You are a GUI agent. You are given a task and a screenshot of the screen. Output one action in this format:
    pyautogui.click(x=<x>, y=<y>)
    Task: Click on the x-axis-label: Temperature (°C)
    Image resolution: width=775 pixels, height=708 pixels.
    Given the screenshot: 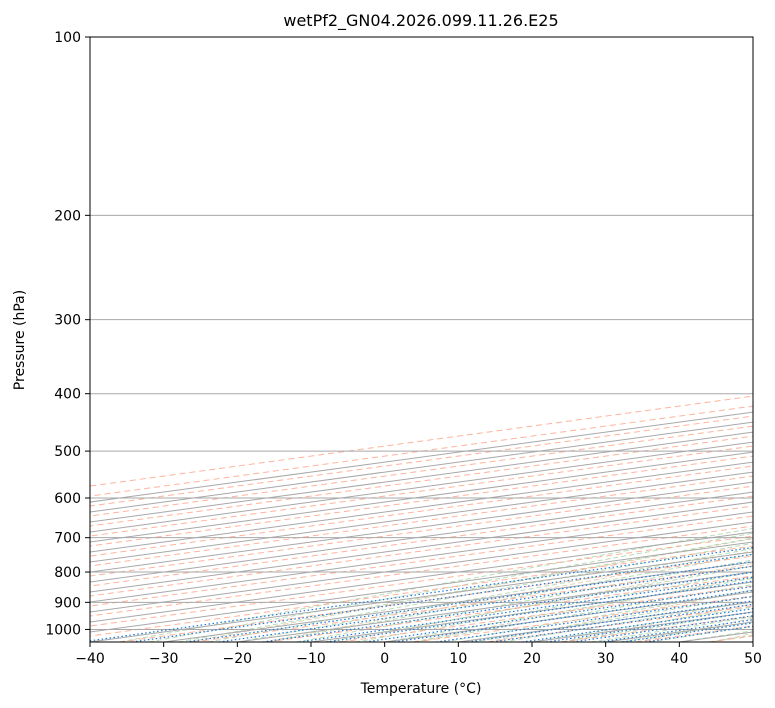 What is the action you would take?
    pyautogui.click(x=421, y=689)
    